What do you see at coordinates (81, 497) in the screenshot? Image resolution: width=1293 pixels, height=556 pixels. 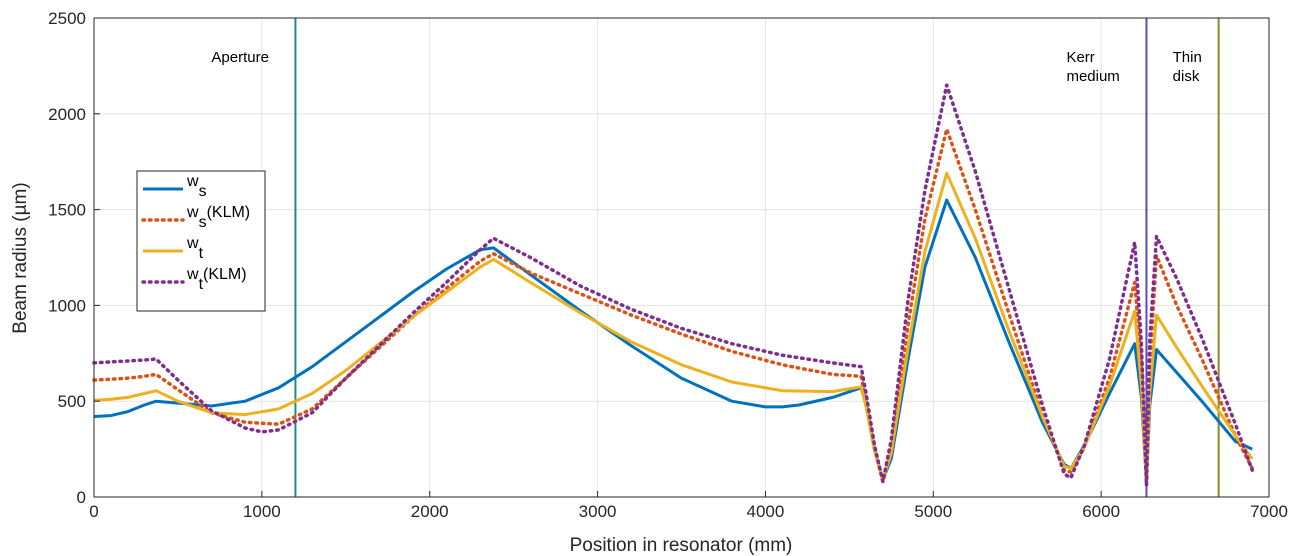 I see `y-tick-label: 0` at bounding box center [81, 497].